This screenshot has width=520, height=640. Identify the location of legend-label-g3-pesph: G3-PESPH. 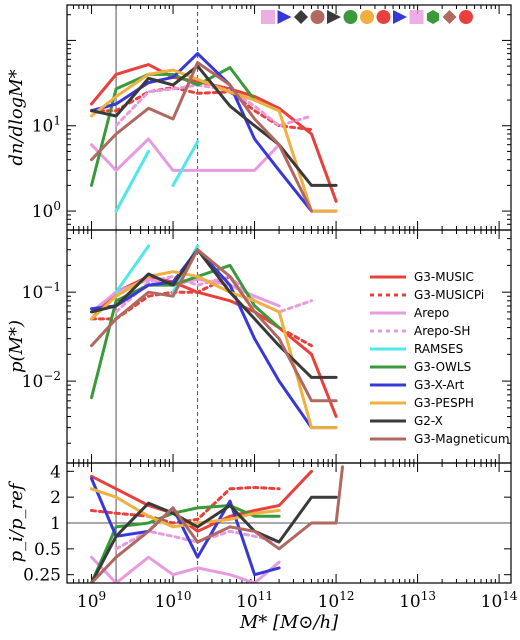
(444, 403).